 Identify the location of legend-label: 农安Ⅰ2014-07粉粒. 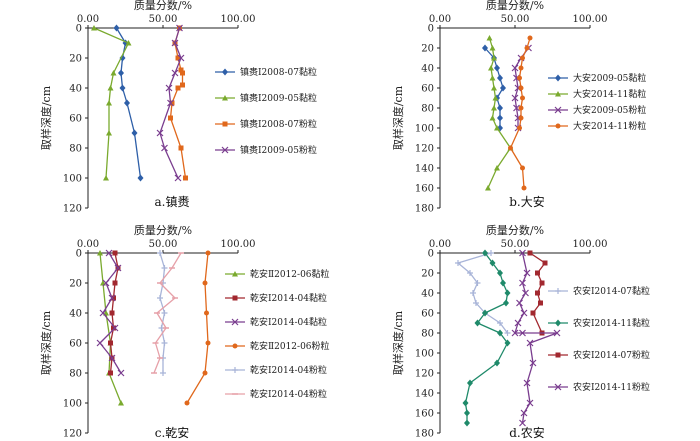
(611, 355).